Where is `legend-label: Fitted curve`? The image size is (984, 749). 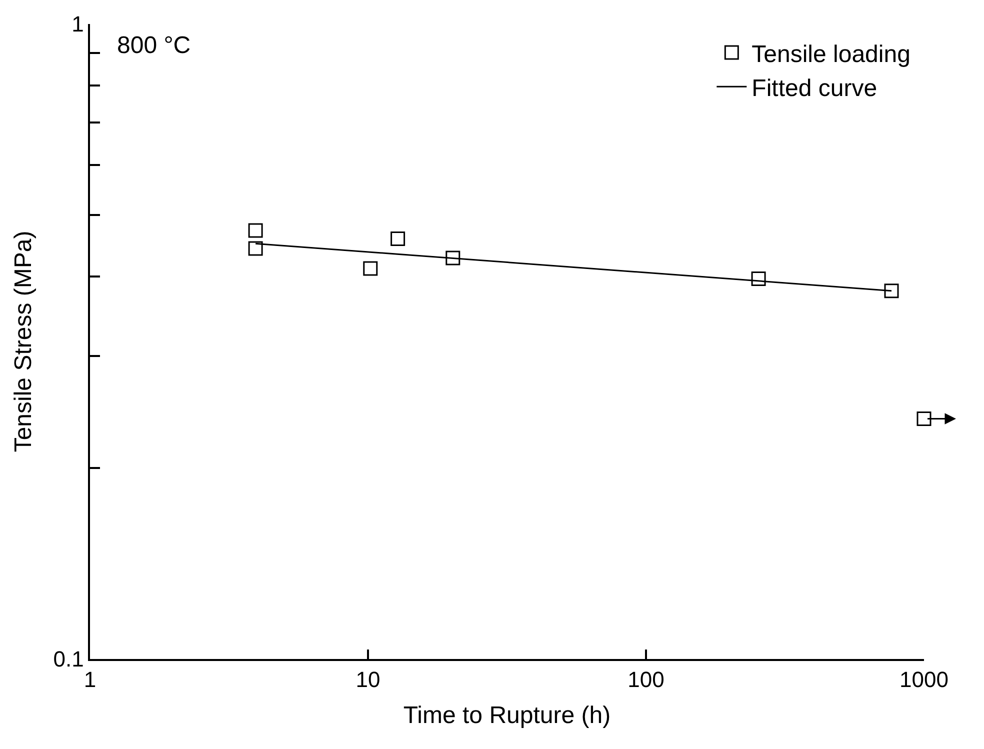
legend-label: Fitted curve is located at coordinates (815, 88).